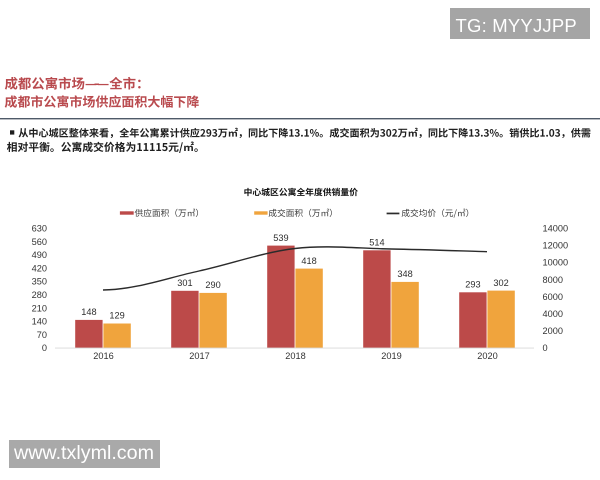 The height and width of the screenshot is (480, 600). Describe the element at coordinates (553, 331) in the screenshot. I see `svg-text: 2000` at that location.